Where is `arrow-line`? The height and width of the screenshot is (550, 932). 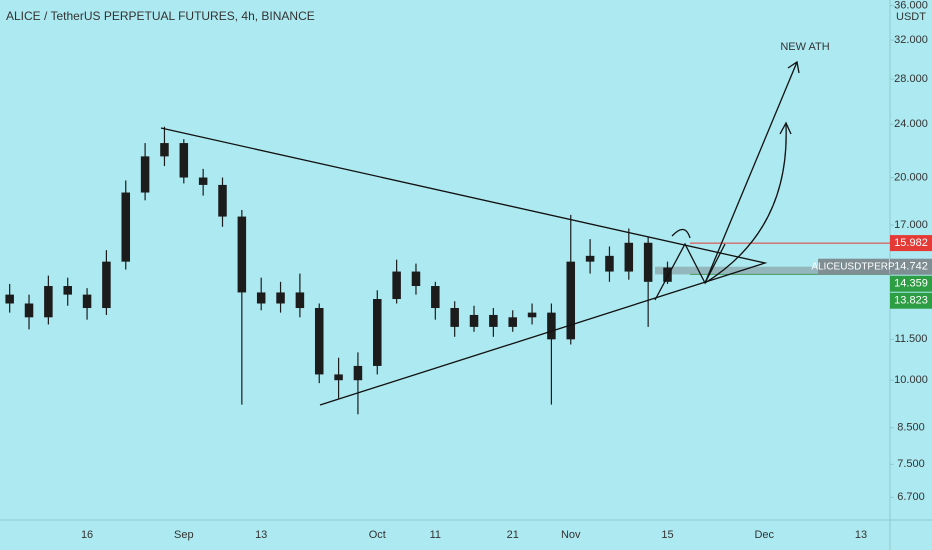 arrow-line is located at coordinates (751, 172).